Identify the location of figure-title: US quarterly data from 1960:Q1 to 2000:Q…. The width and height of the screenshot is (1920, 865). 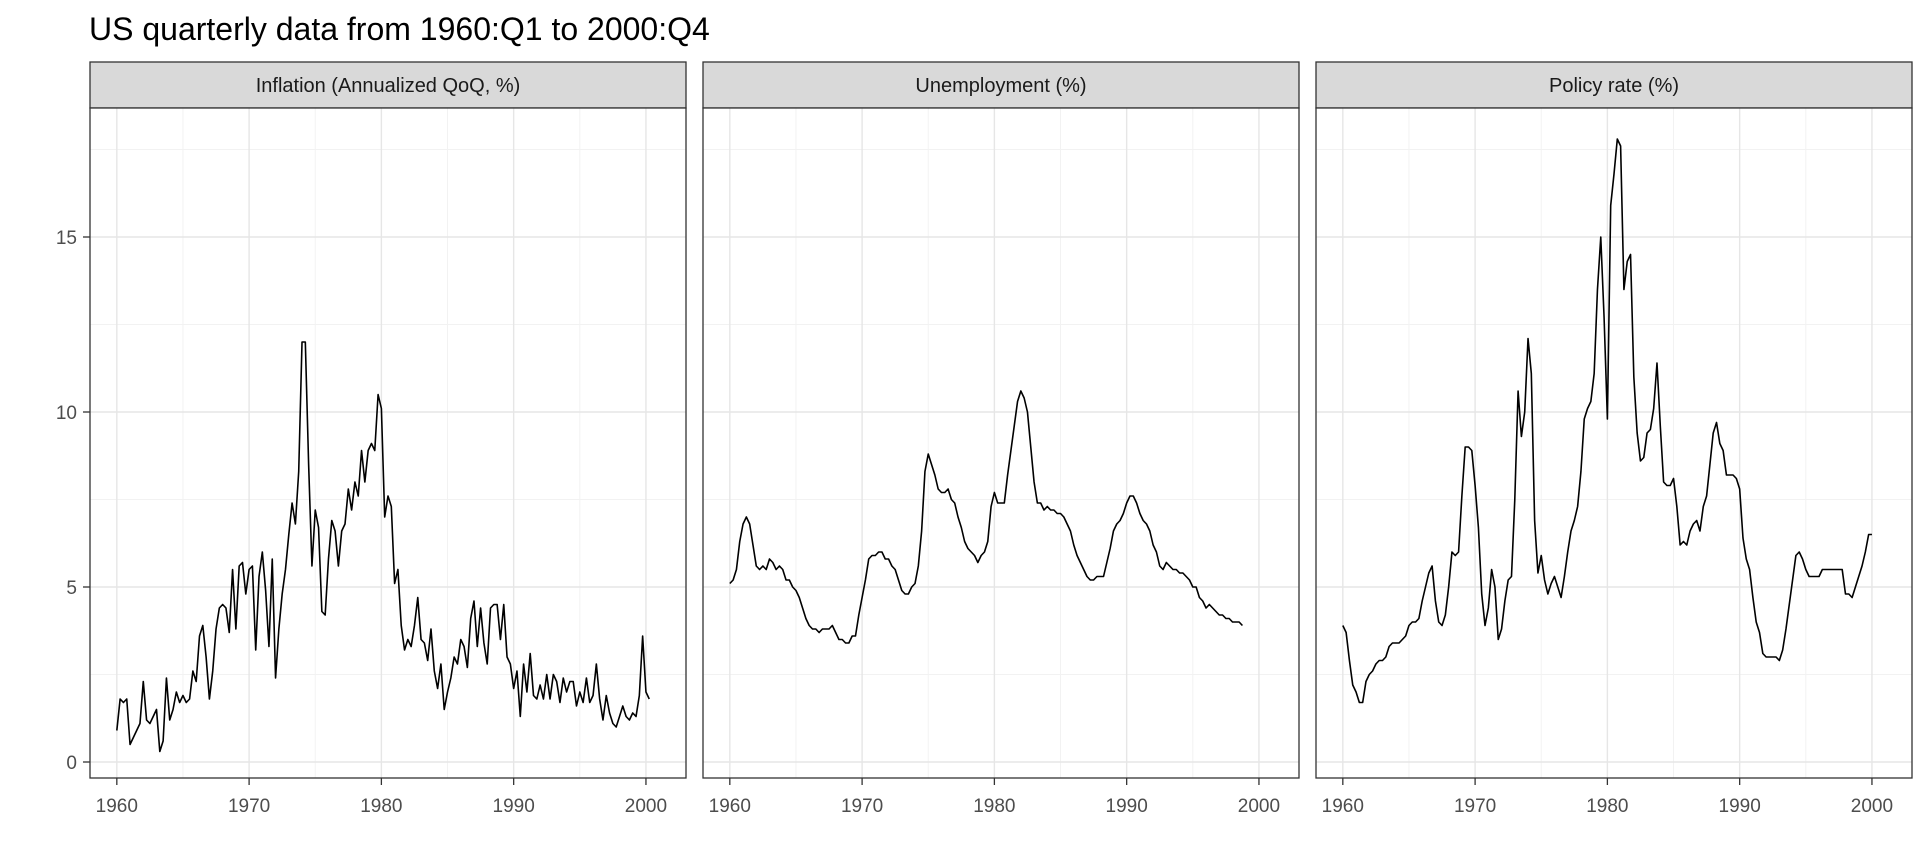
(399, 29).